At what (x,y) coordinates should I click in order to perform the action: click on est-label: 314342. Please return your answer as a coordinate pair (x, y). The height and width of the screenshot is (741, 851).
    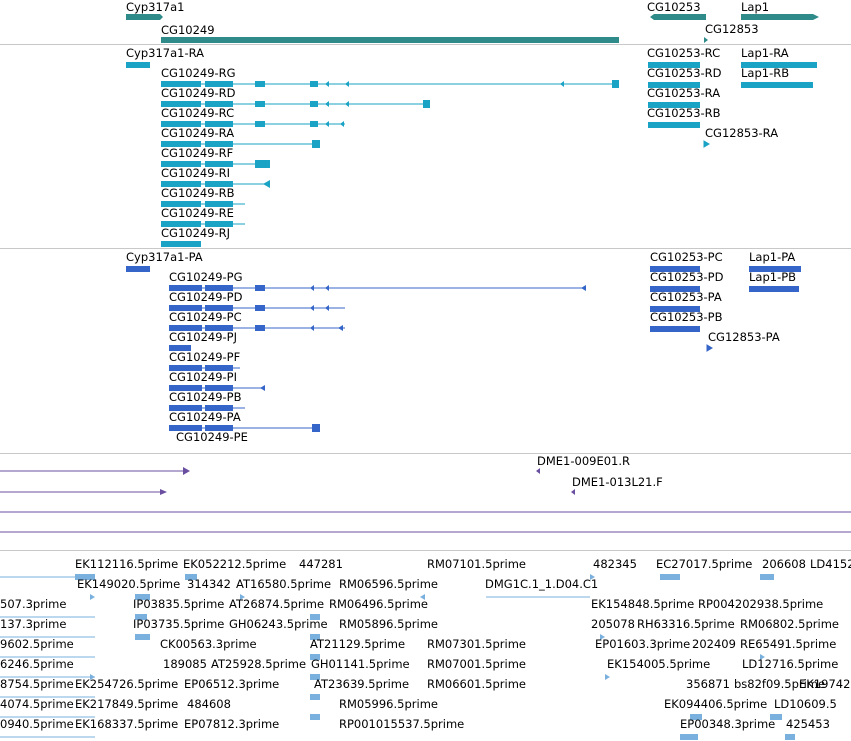
    Looking at the image, I should click on (209, 584).